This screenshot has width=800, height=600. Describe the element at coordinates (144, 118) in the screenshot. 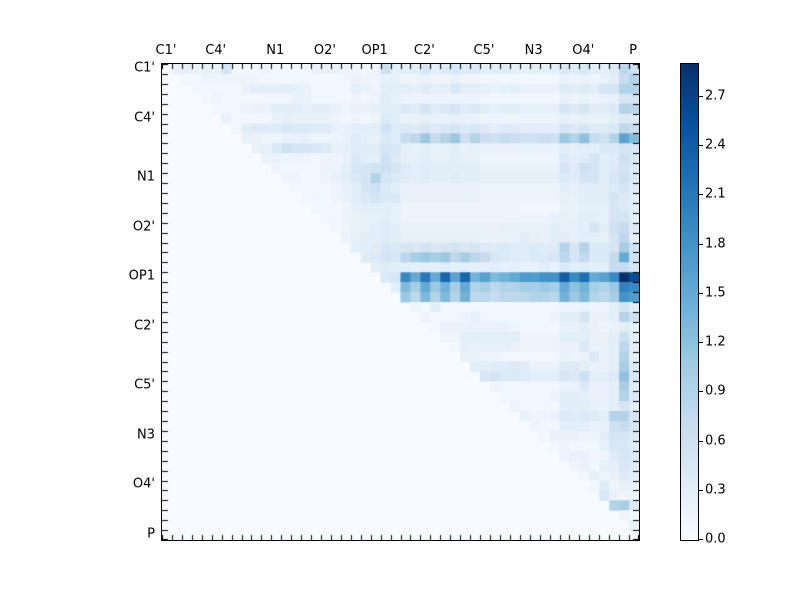

I see `y-tick-label: C4'` at that location.